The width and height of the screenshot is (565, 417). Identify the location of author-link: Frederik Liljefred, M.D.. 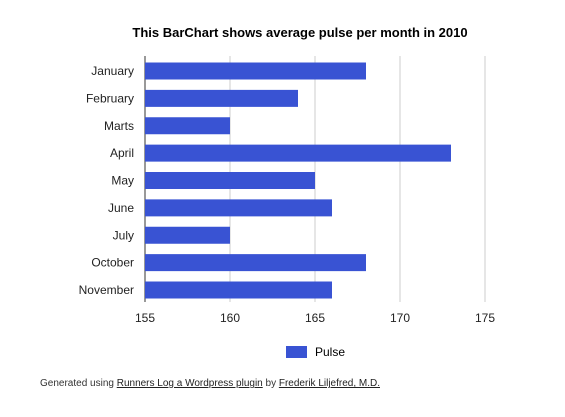
(329, 383).